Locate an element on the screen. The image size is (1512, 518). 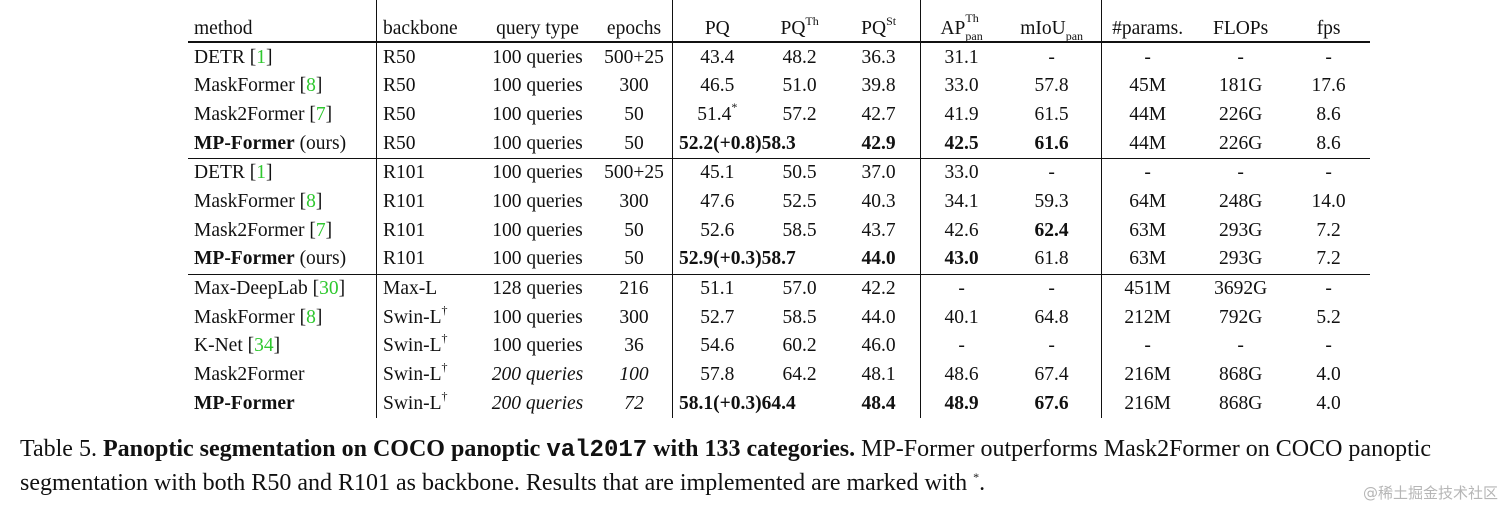
cell-method: DETR [1] is located at coordinates (282, 173).